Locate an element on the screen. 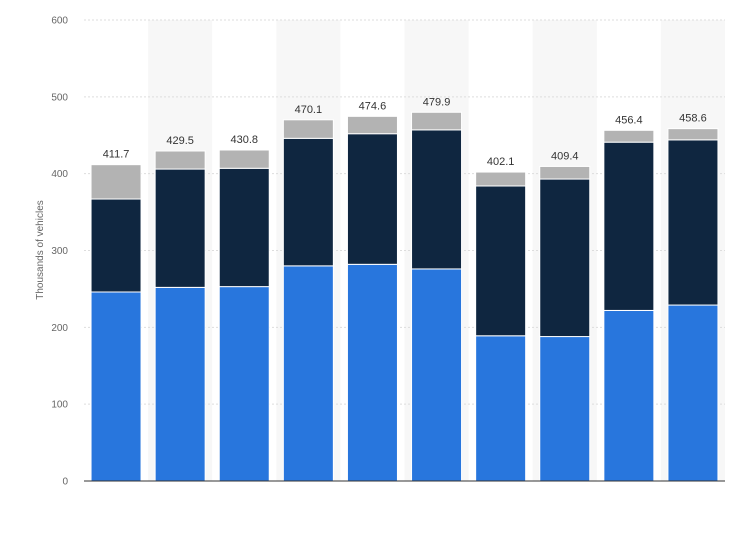  y-axis-title: Thousands of vehicles is located at coordinates (40, 250).